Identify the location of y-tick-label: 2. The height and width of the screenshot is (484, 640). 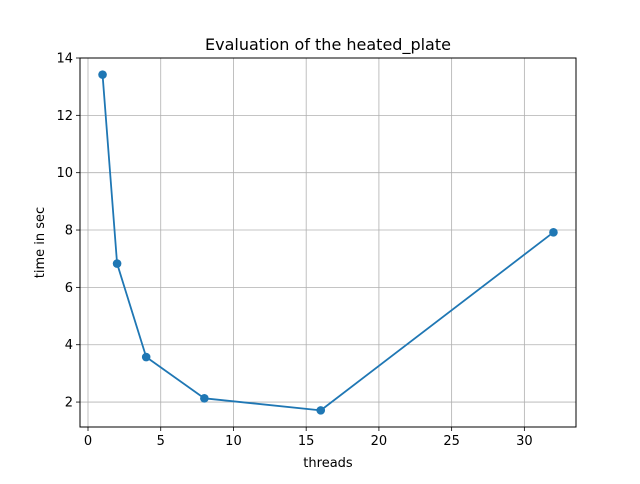
(69, 403).